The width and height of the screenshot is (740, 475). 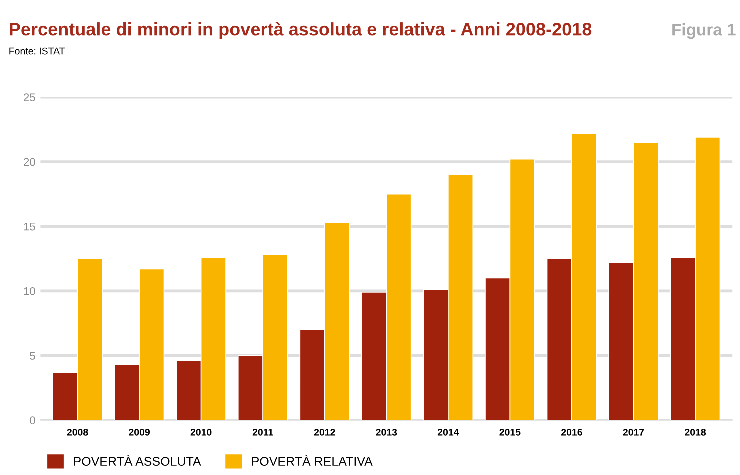 What do you see at coordinates (704, 32) in the screenshot?
I see `text: Figura 1` at bounding box center [704, 32].